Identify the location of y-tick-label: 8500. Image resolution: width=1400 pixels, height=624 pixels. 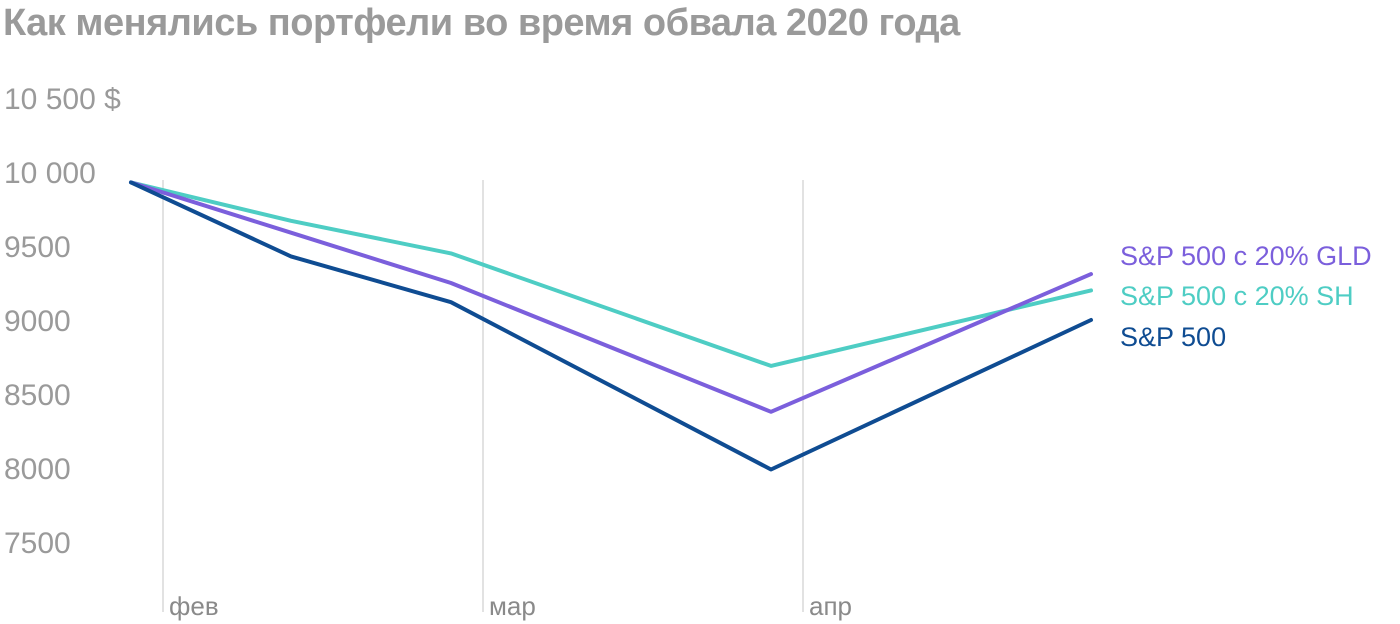
(37, 395).